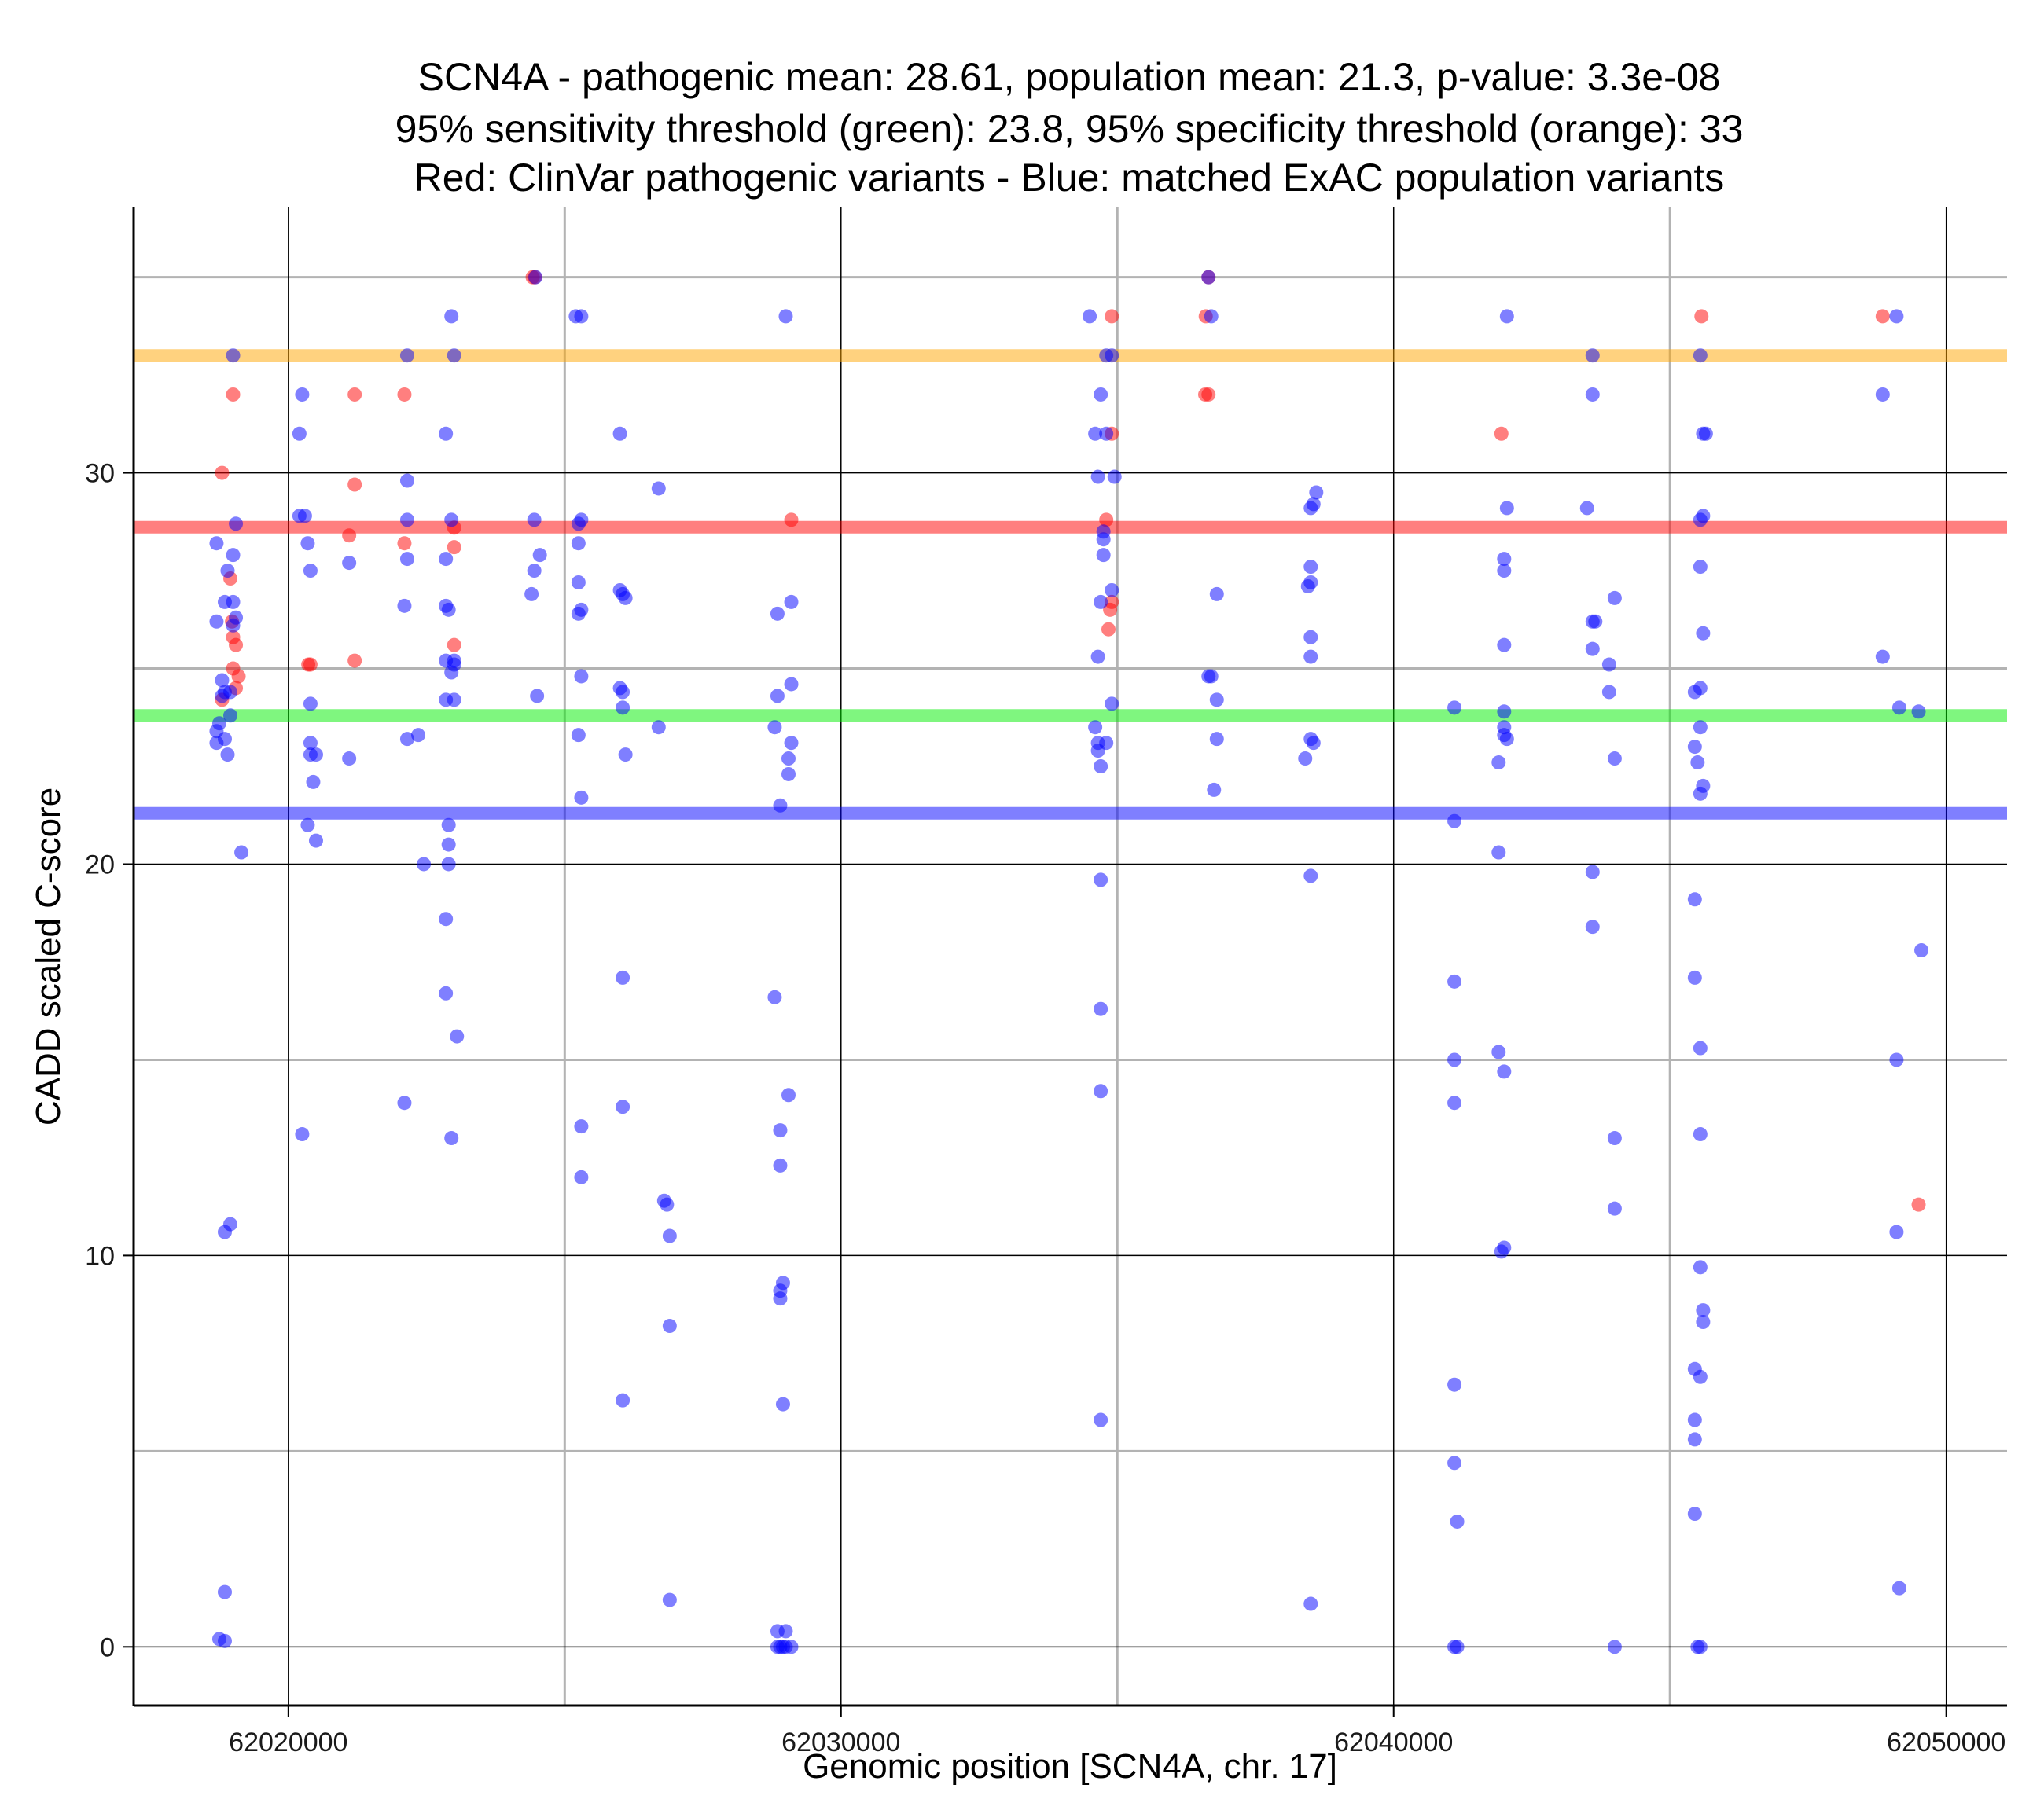  I want to click on x-tick-label: 62030000, so click(840, 1742).